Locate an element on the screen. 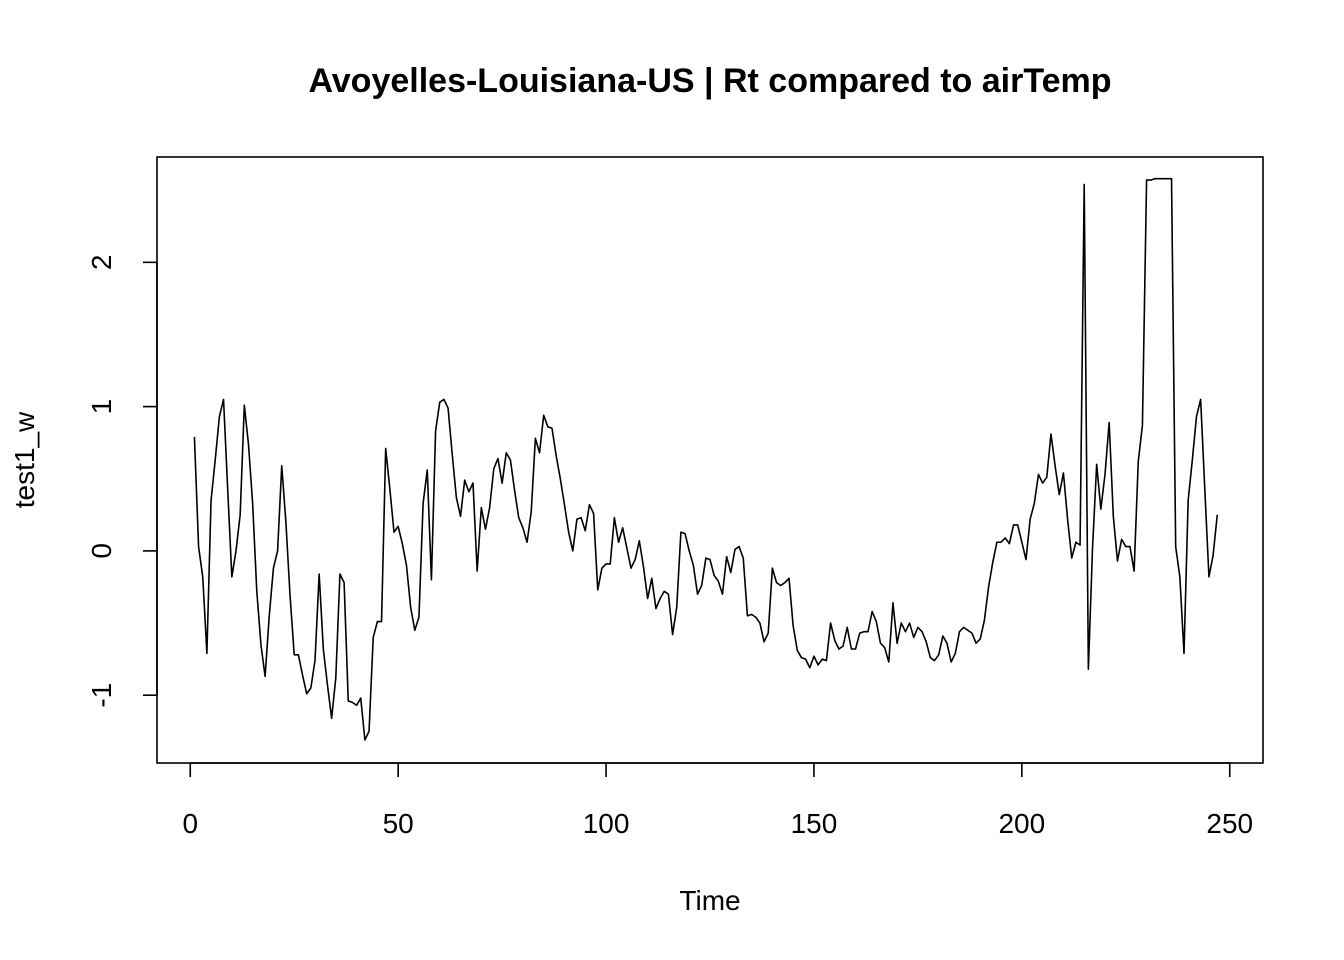 This screenshot has width=1344, height=960. x-axis-label: Time is located at coordinates (709, 900).